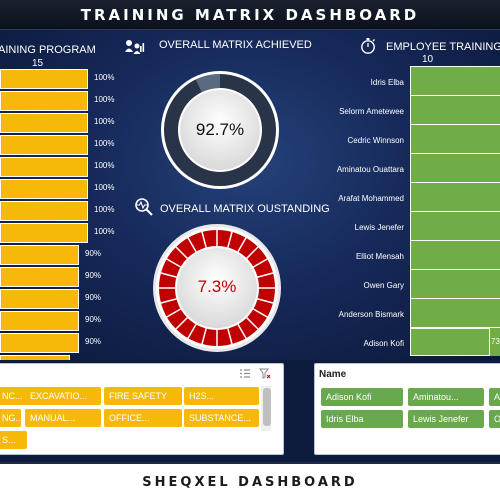  Describe the element at coordinates (362, 397) in the screenshot. I see `employee-name-chip: Adison Kofi` at that location.